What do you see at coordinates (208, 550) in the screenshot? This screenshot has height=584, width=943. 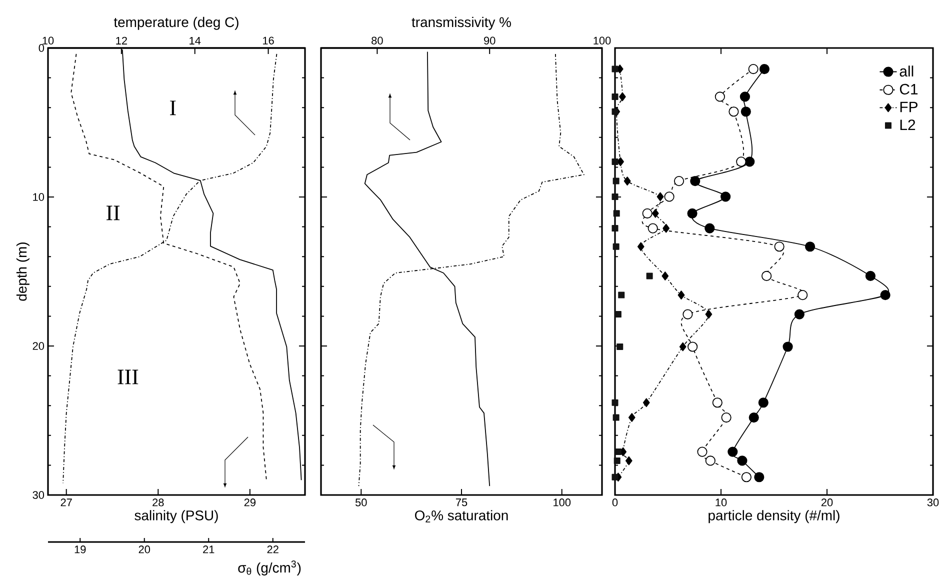 I see `x-tick-label: 21` at bounding box center [208, 550].